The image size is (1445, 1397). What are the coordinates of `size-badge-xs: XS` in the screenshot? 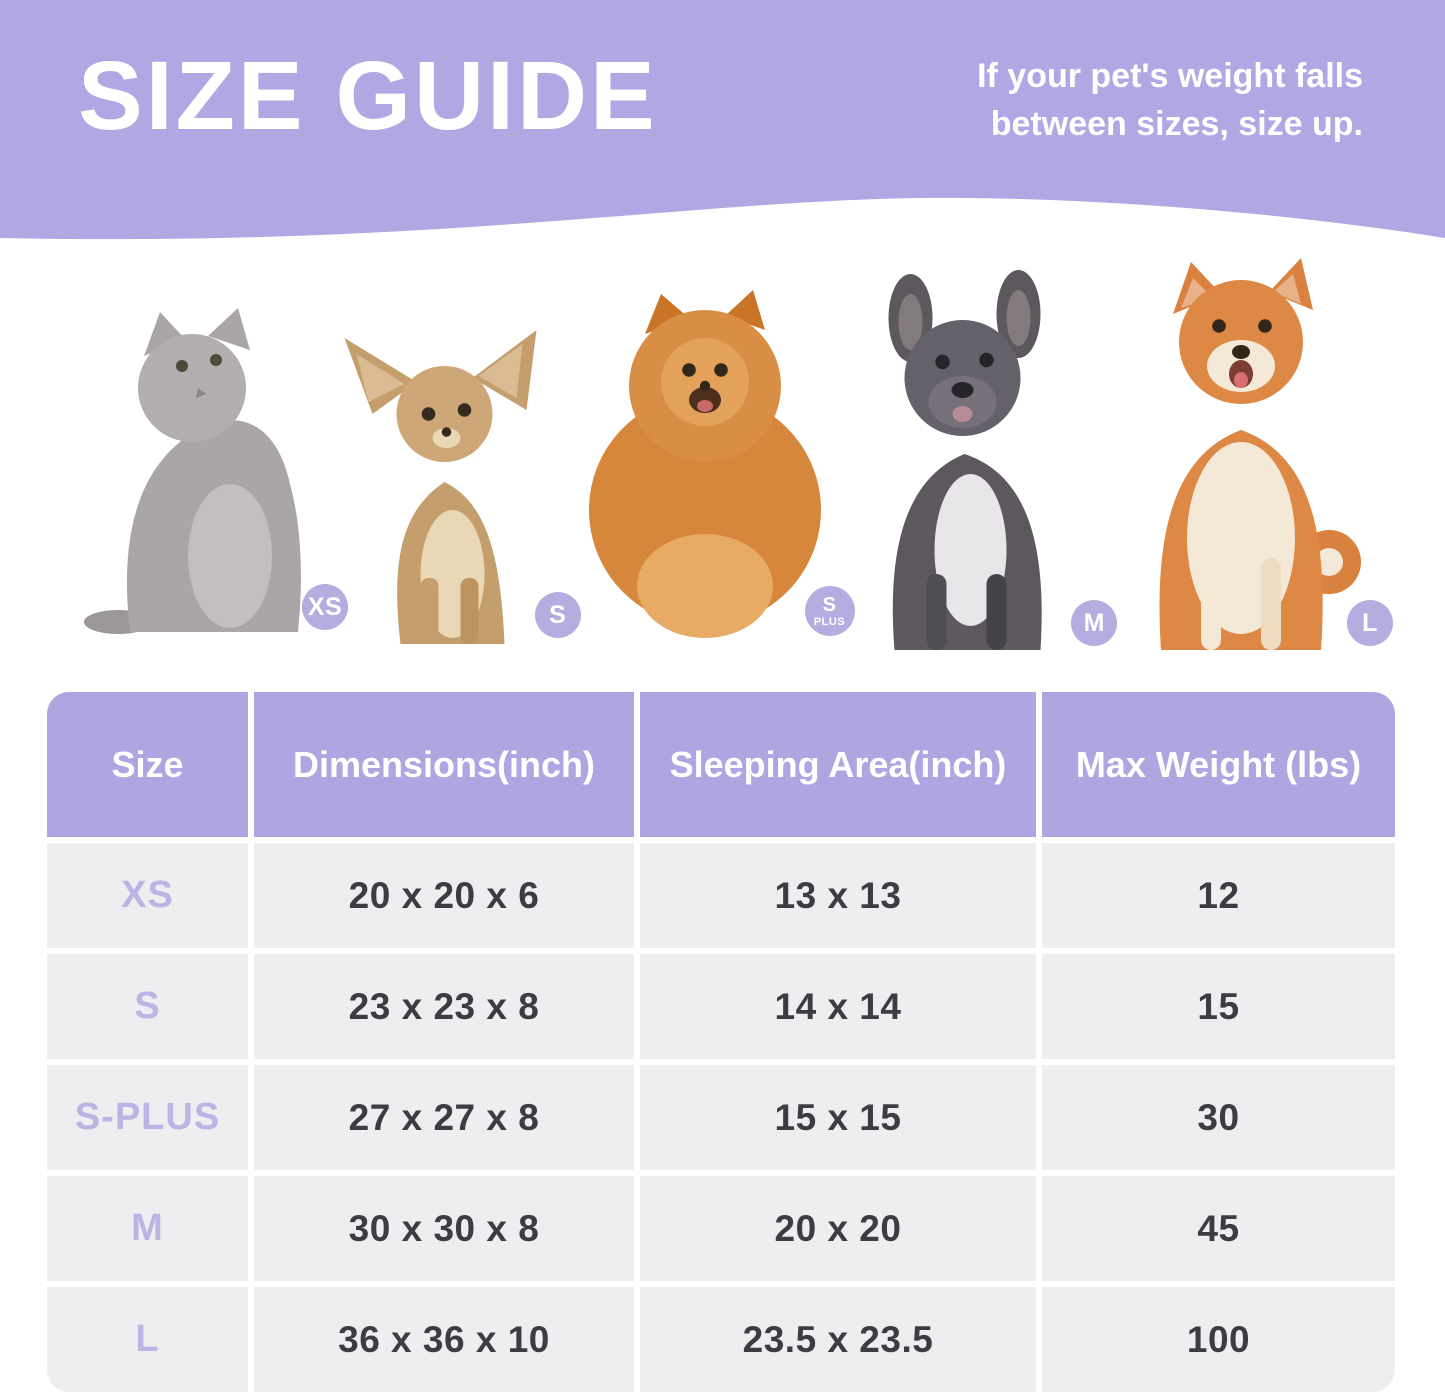 It's located at (325, 607).